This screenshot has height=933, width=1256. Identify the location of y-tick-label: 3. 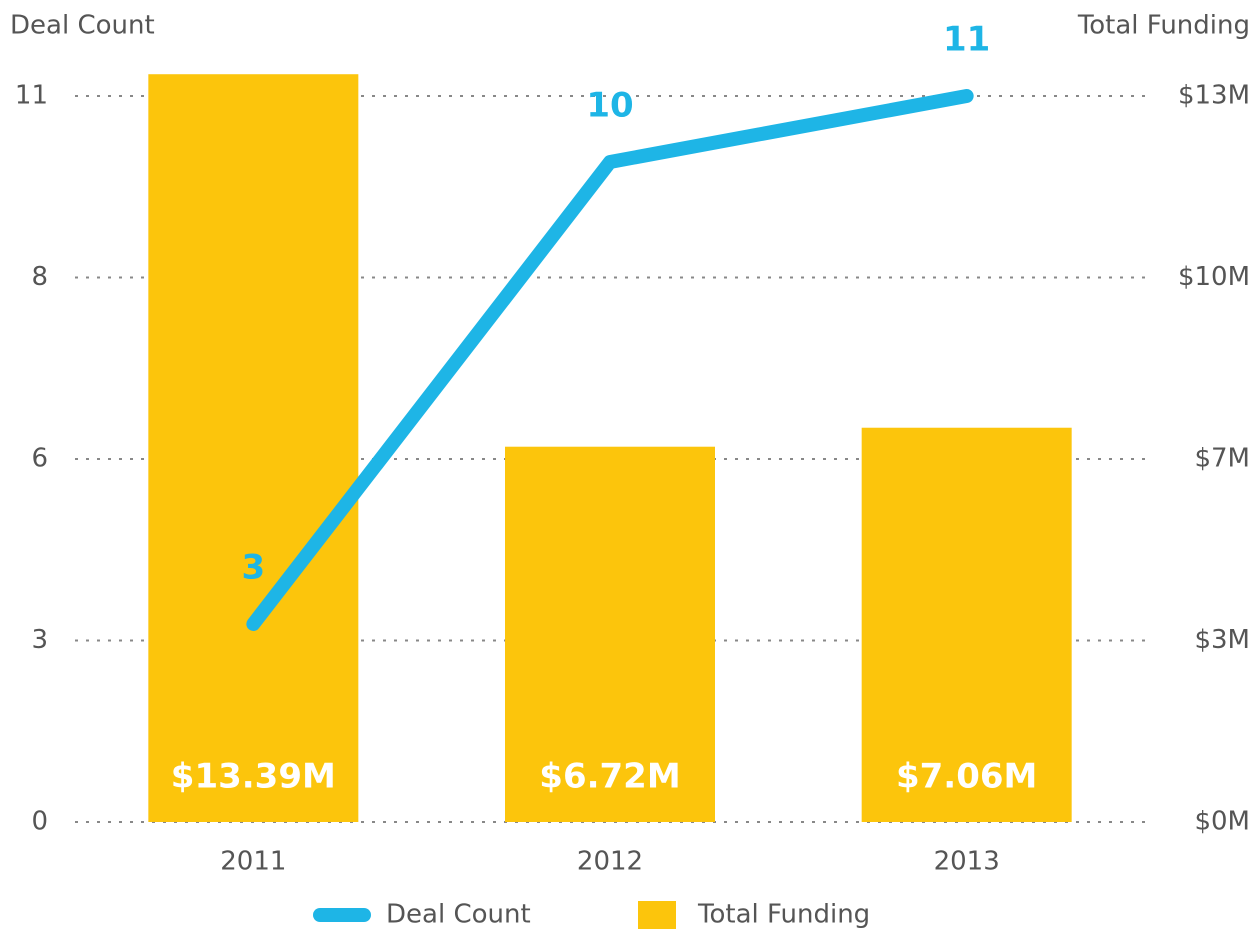
(39, 640).